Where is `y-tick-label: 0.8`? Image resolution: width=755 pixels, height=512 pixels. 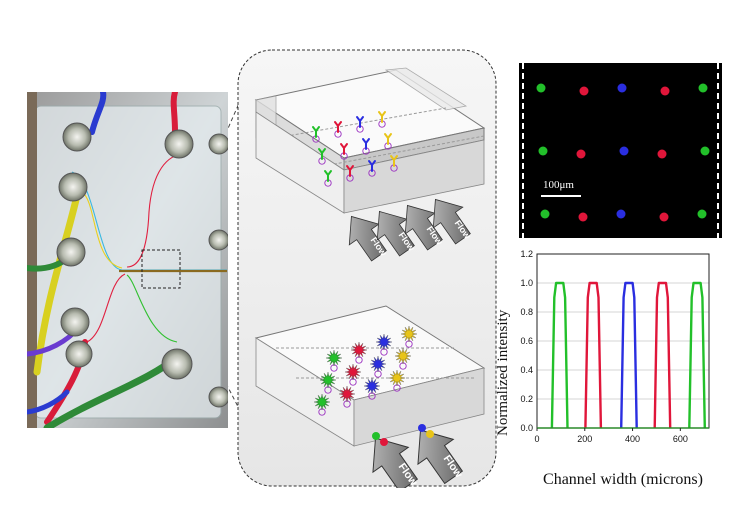 y-tick-label: 0.8 is located at coordinates (526, 312).